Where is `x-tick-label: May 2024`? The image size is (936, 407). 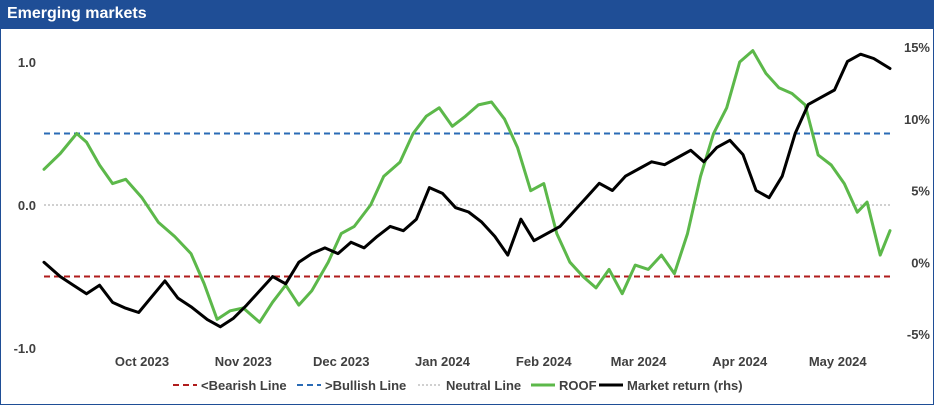
x-tick-label: May 2024 is located at coordinates (838, 361).